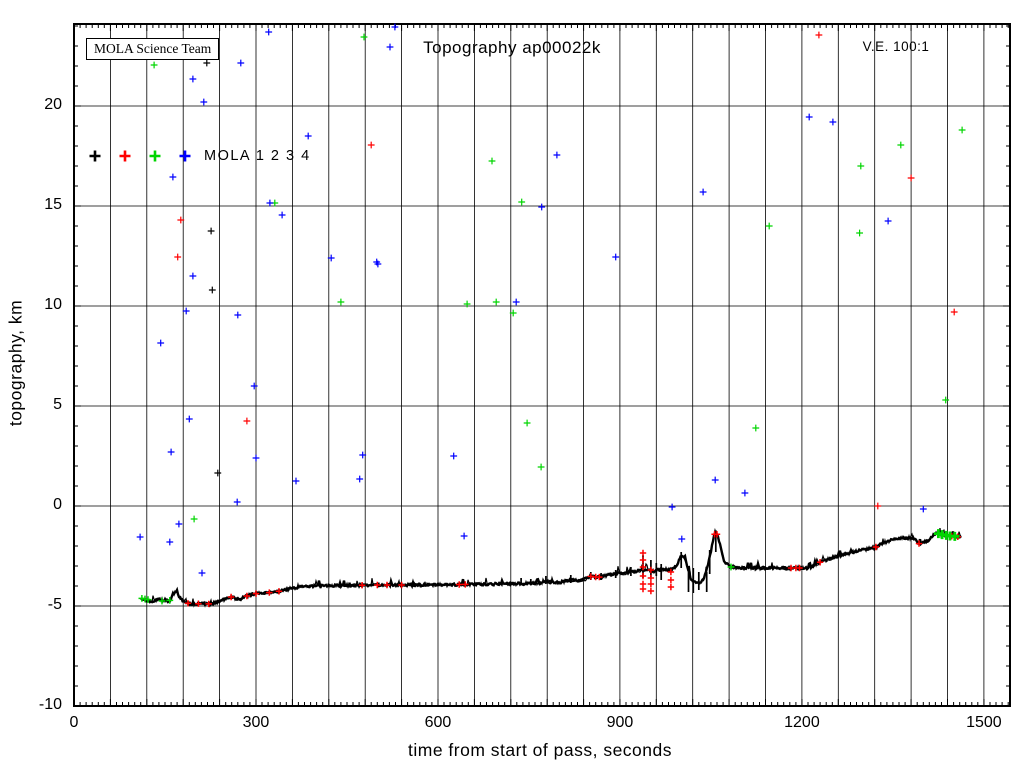  I want to click on vertical-exaggeration-note: V.E. 100:1, so click(896, 46).